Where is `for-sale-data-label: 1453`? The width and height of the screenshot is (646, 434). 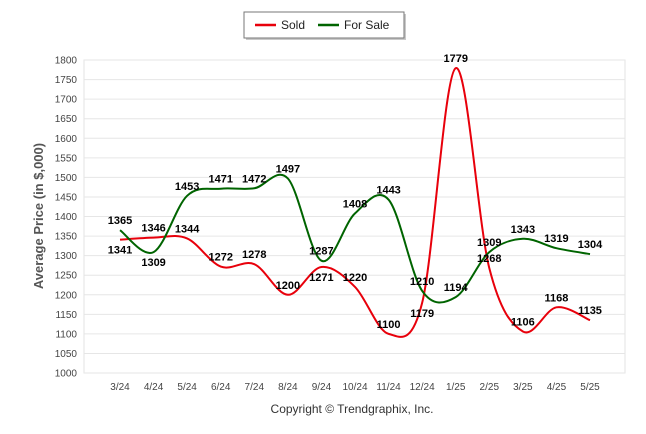 for-sale-data-label: 1453 is located at coordinates (187, 187).